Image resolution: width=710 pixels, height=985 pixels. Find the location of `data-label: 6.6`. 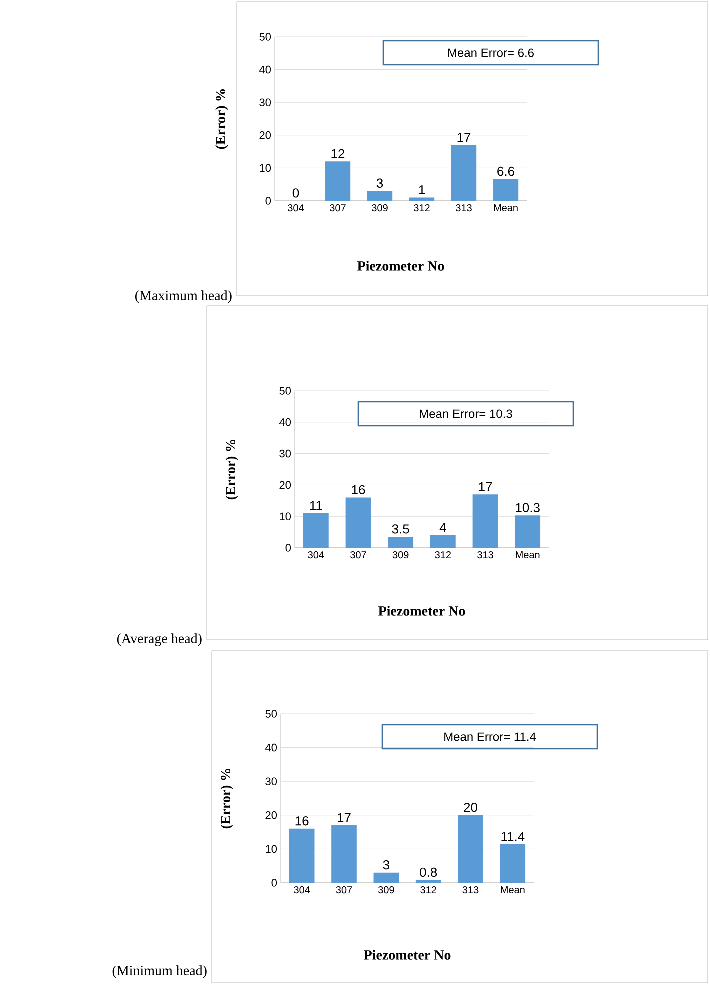

data-label: 6.6 is located at coordinates (506, 171).